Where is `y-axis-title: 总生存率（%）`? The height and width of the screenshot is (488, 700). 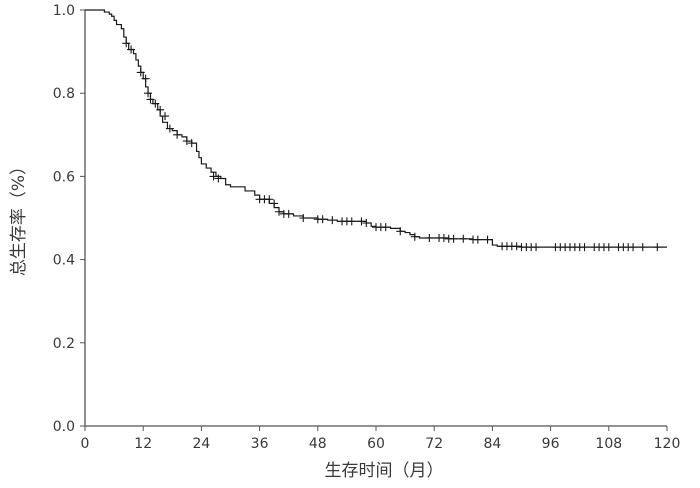 y-axis-title: 总生存率（%） is located at coordinates (19, 217).